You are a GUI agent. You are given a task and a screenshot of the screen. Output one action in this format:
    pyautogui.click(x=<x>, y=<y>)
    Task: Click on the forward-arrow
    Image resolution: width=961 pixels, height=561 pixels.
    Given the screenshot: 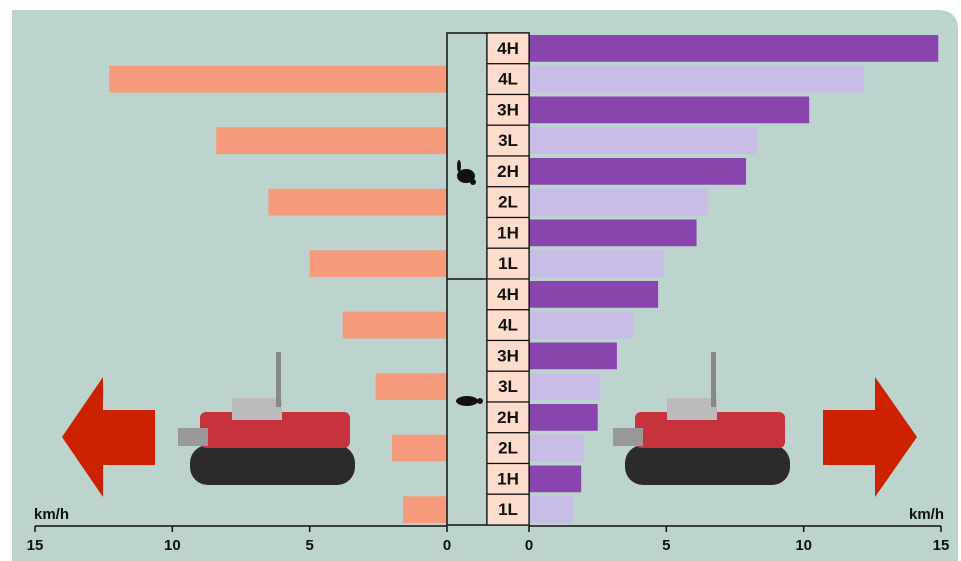 What is the action you would take?
    pyautogui.click(x=870, y=437)
    